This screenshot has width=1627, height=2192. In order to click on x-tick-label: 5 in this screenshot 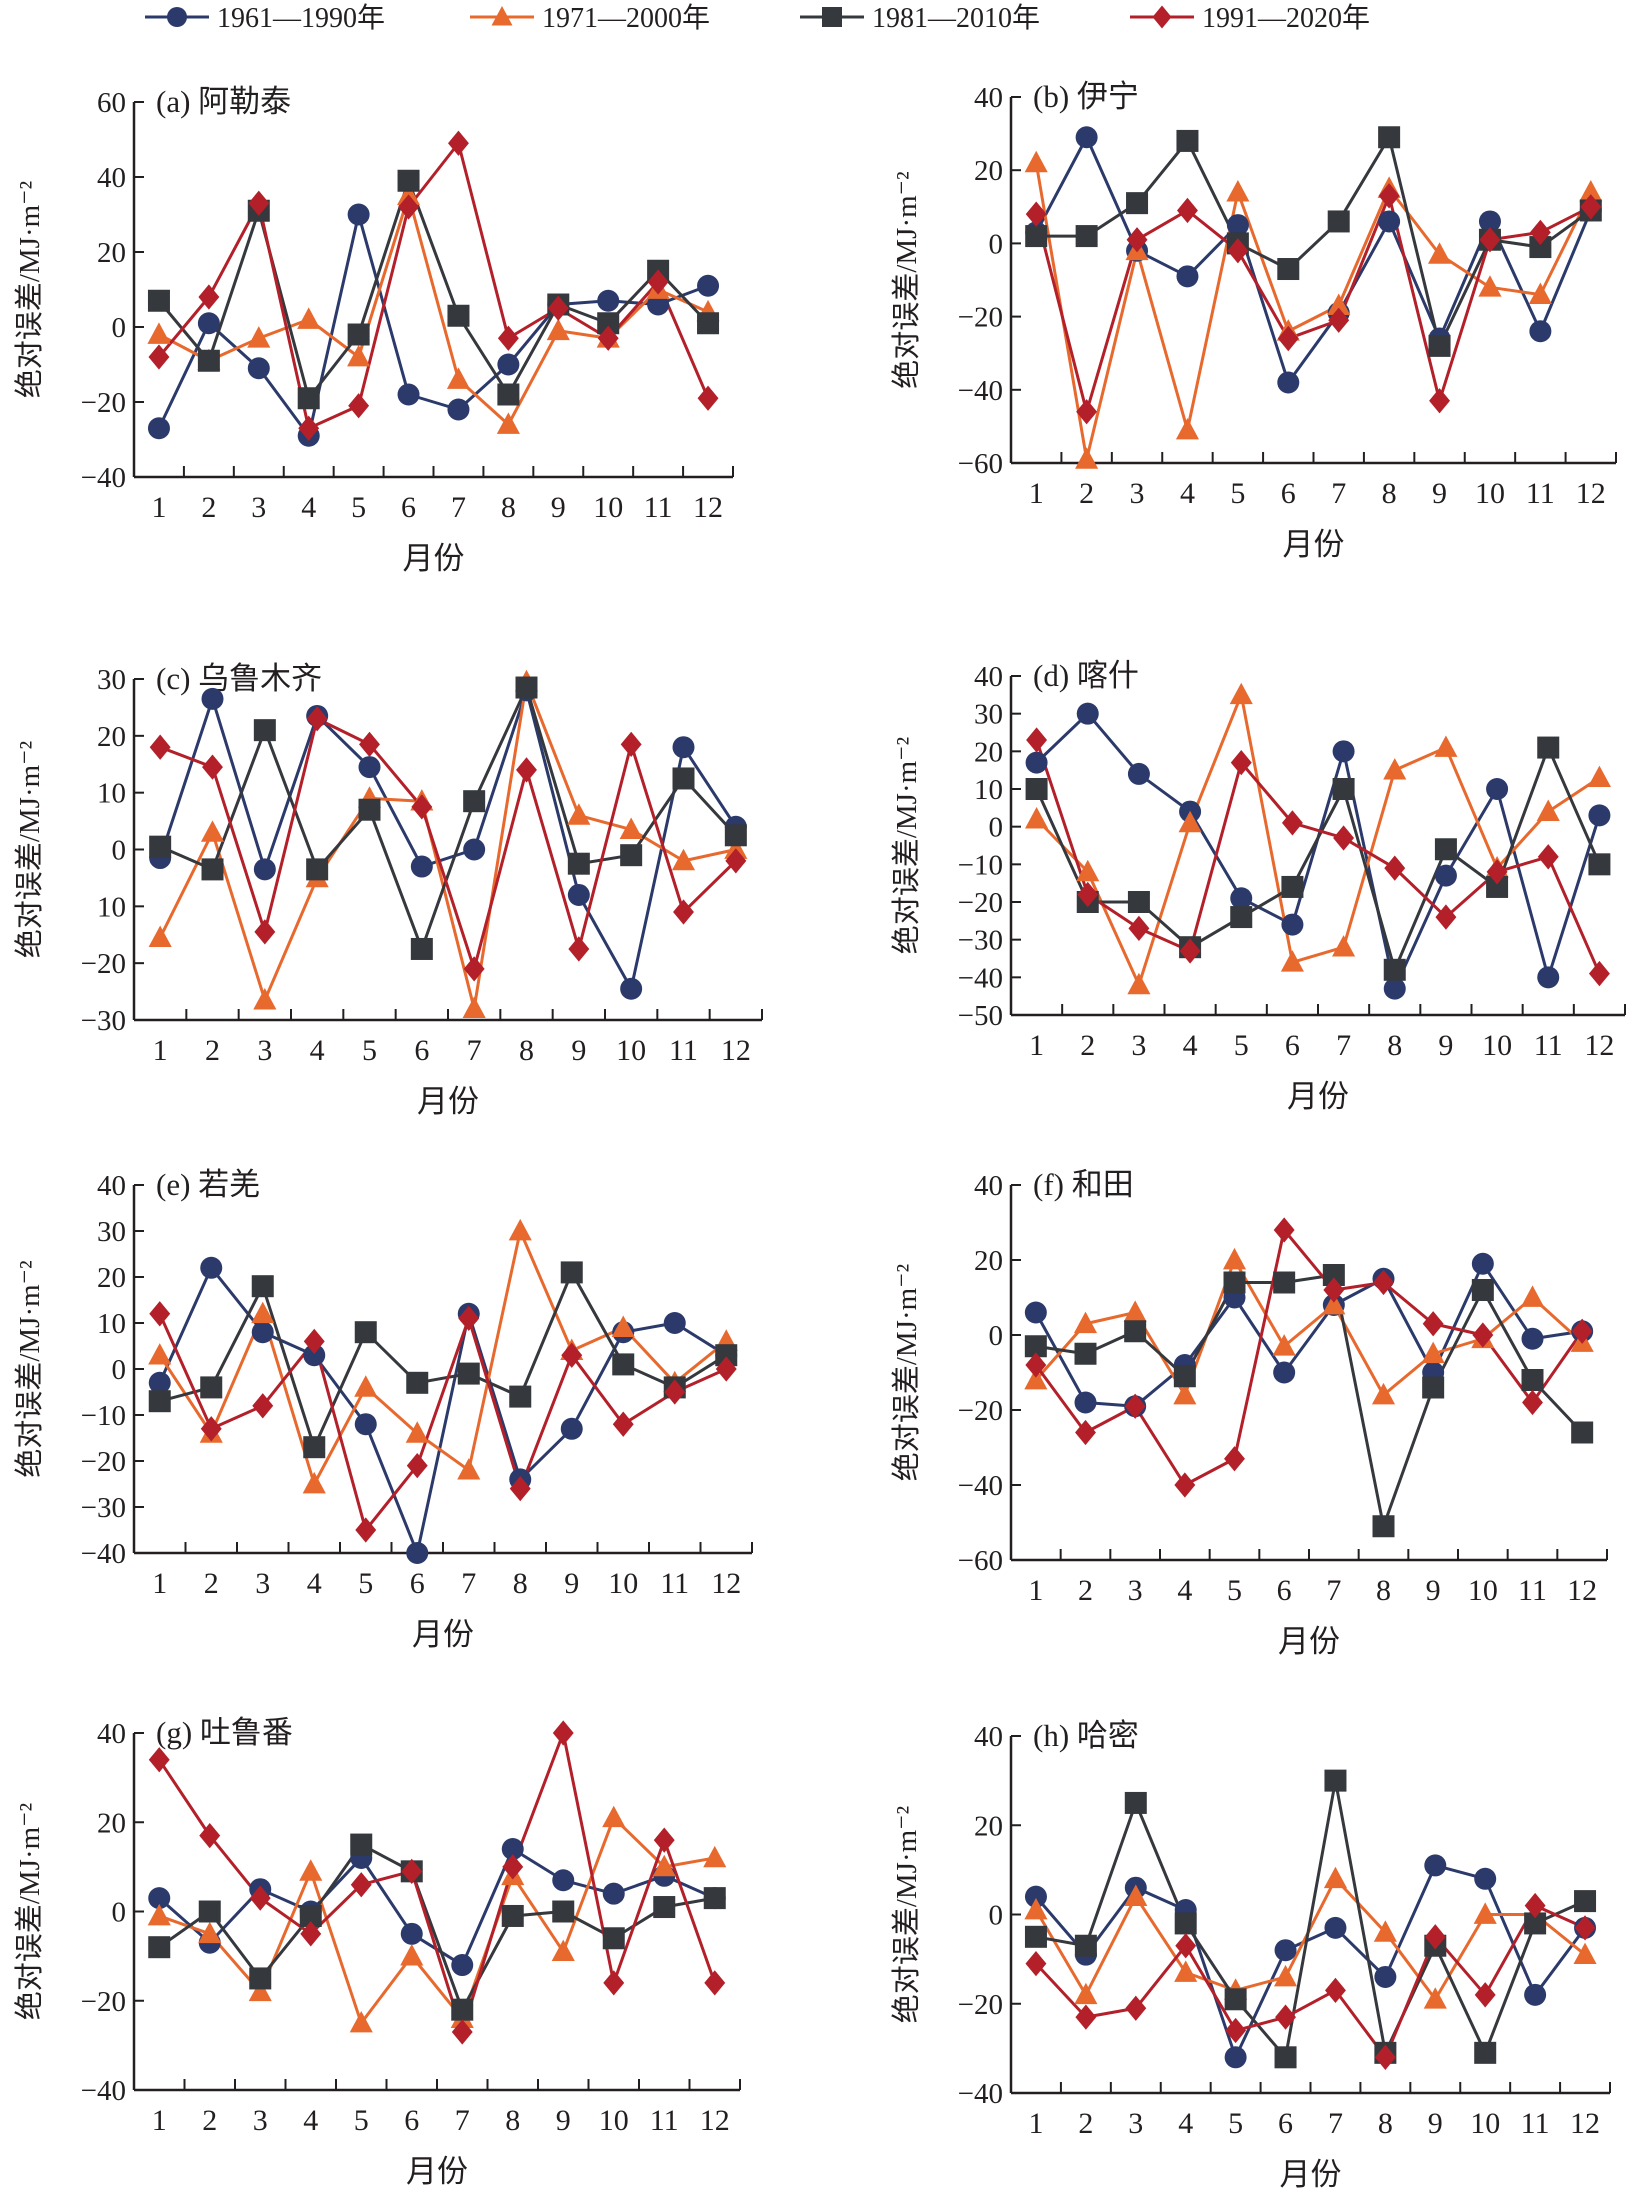, I will do `click(1235, 2123)`.